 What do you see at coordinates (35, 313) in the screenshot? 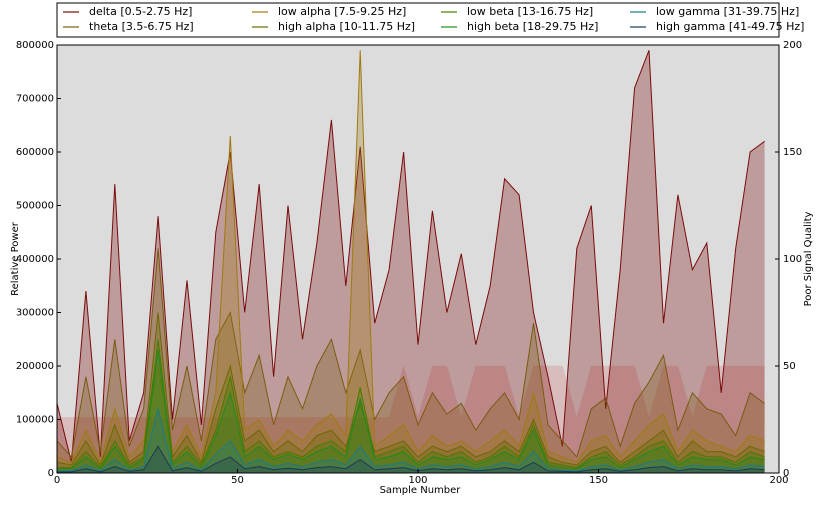
I see `y-tick-label: 300000` at bounding box center [35, 313].